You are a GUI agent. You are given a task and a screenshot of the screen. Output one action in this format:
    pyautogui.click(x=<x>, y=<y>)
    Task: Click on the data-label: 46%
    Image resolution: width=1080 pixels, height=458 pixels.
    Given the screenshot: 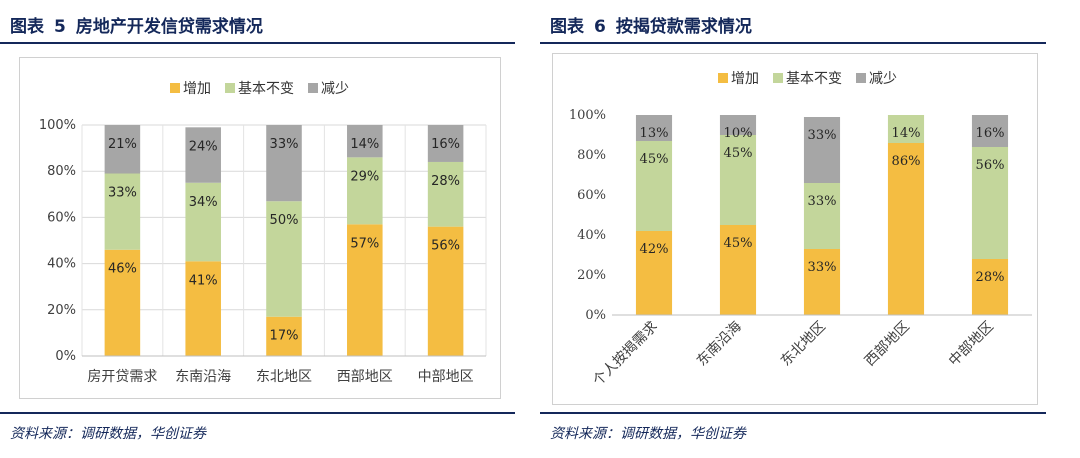 What is the action you would take?
    pyautogui.click(x=122, y=269)
    